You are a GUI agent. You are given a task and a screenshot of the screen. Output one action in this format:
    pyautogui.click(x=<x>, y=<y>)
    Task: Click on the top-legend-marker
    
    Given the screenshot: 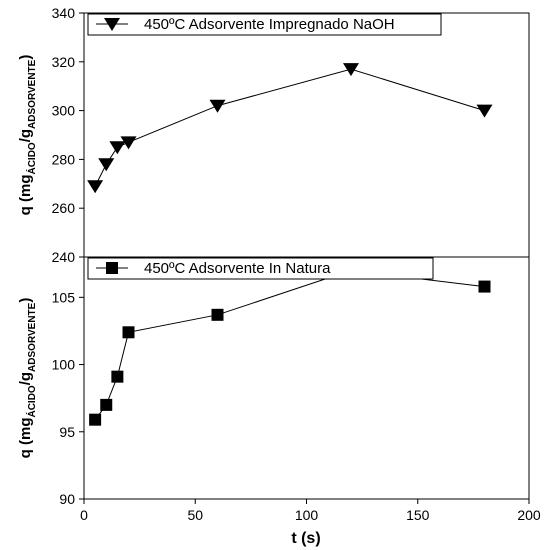 What is the action you would take?
    pyautogui.click(x=112, y=24)
    